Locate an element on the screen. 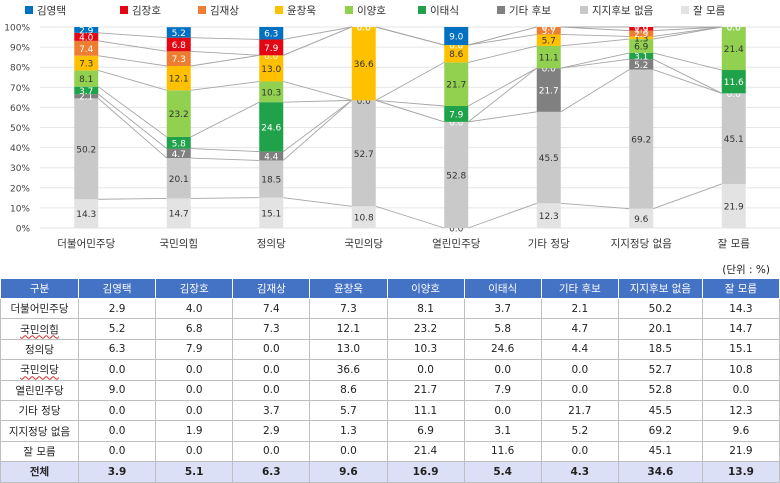 This screenshot has width=780, height=483. y-tick-label: 50% is located at coordinates (20, 129).